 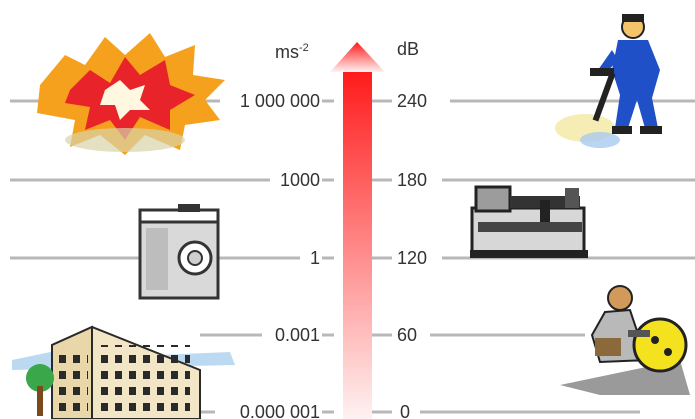 What do you see at coordinates (412, 101) in the screenshot?
I see `db-label-1: 240` at bounding box center [412, 101].